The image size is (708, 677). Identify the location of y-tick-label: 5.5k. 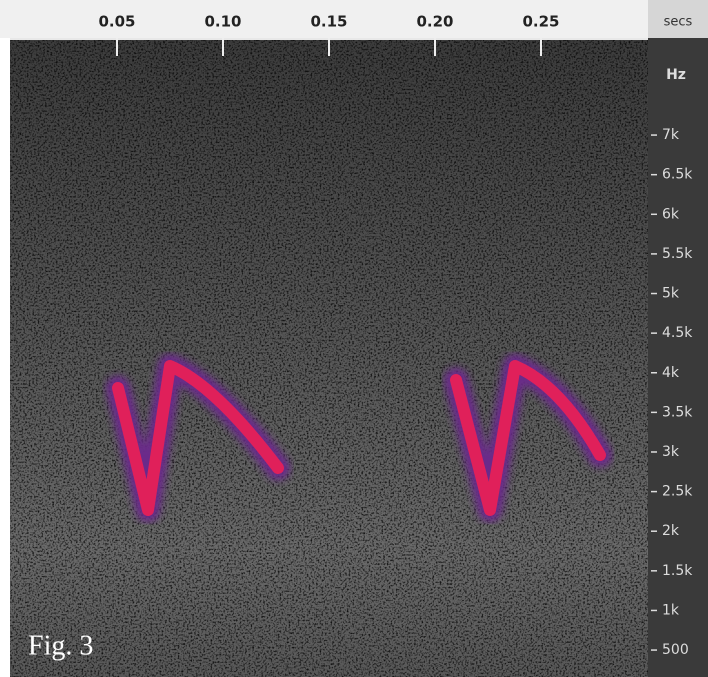
(677, 254).